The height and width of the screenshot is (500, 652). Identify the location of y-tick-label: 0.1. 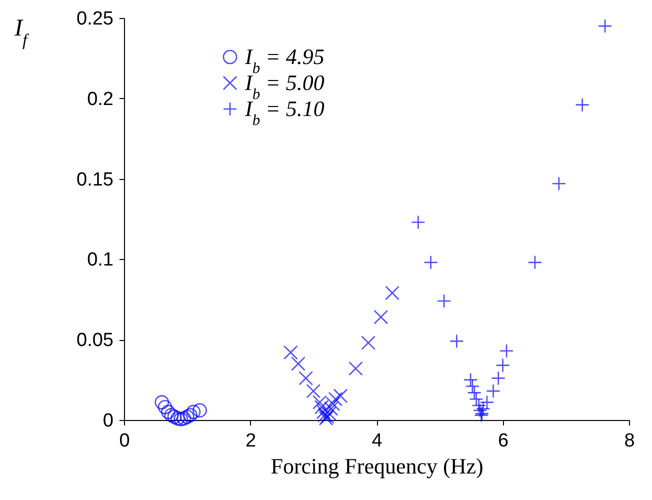
(100, 260).